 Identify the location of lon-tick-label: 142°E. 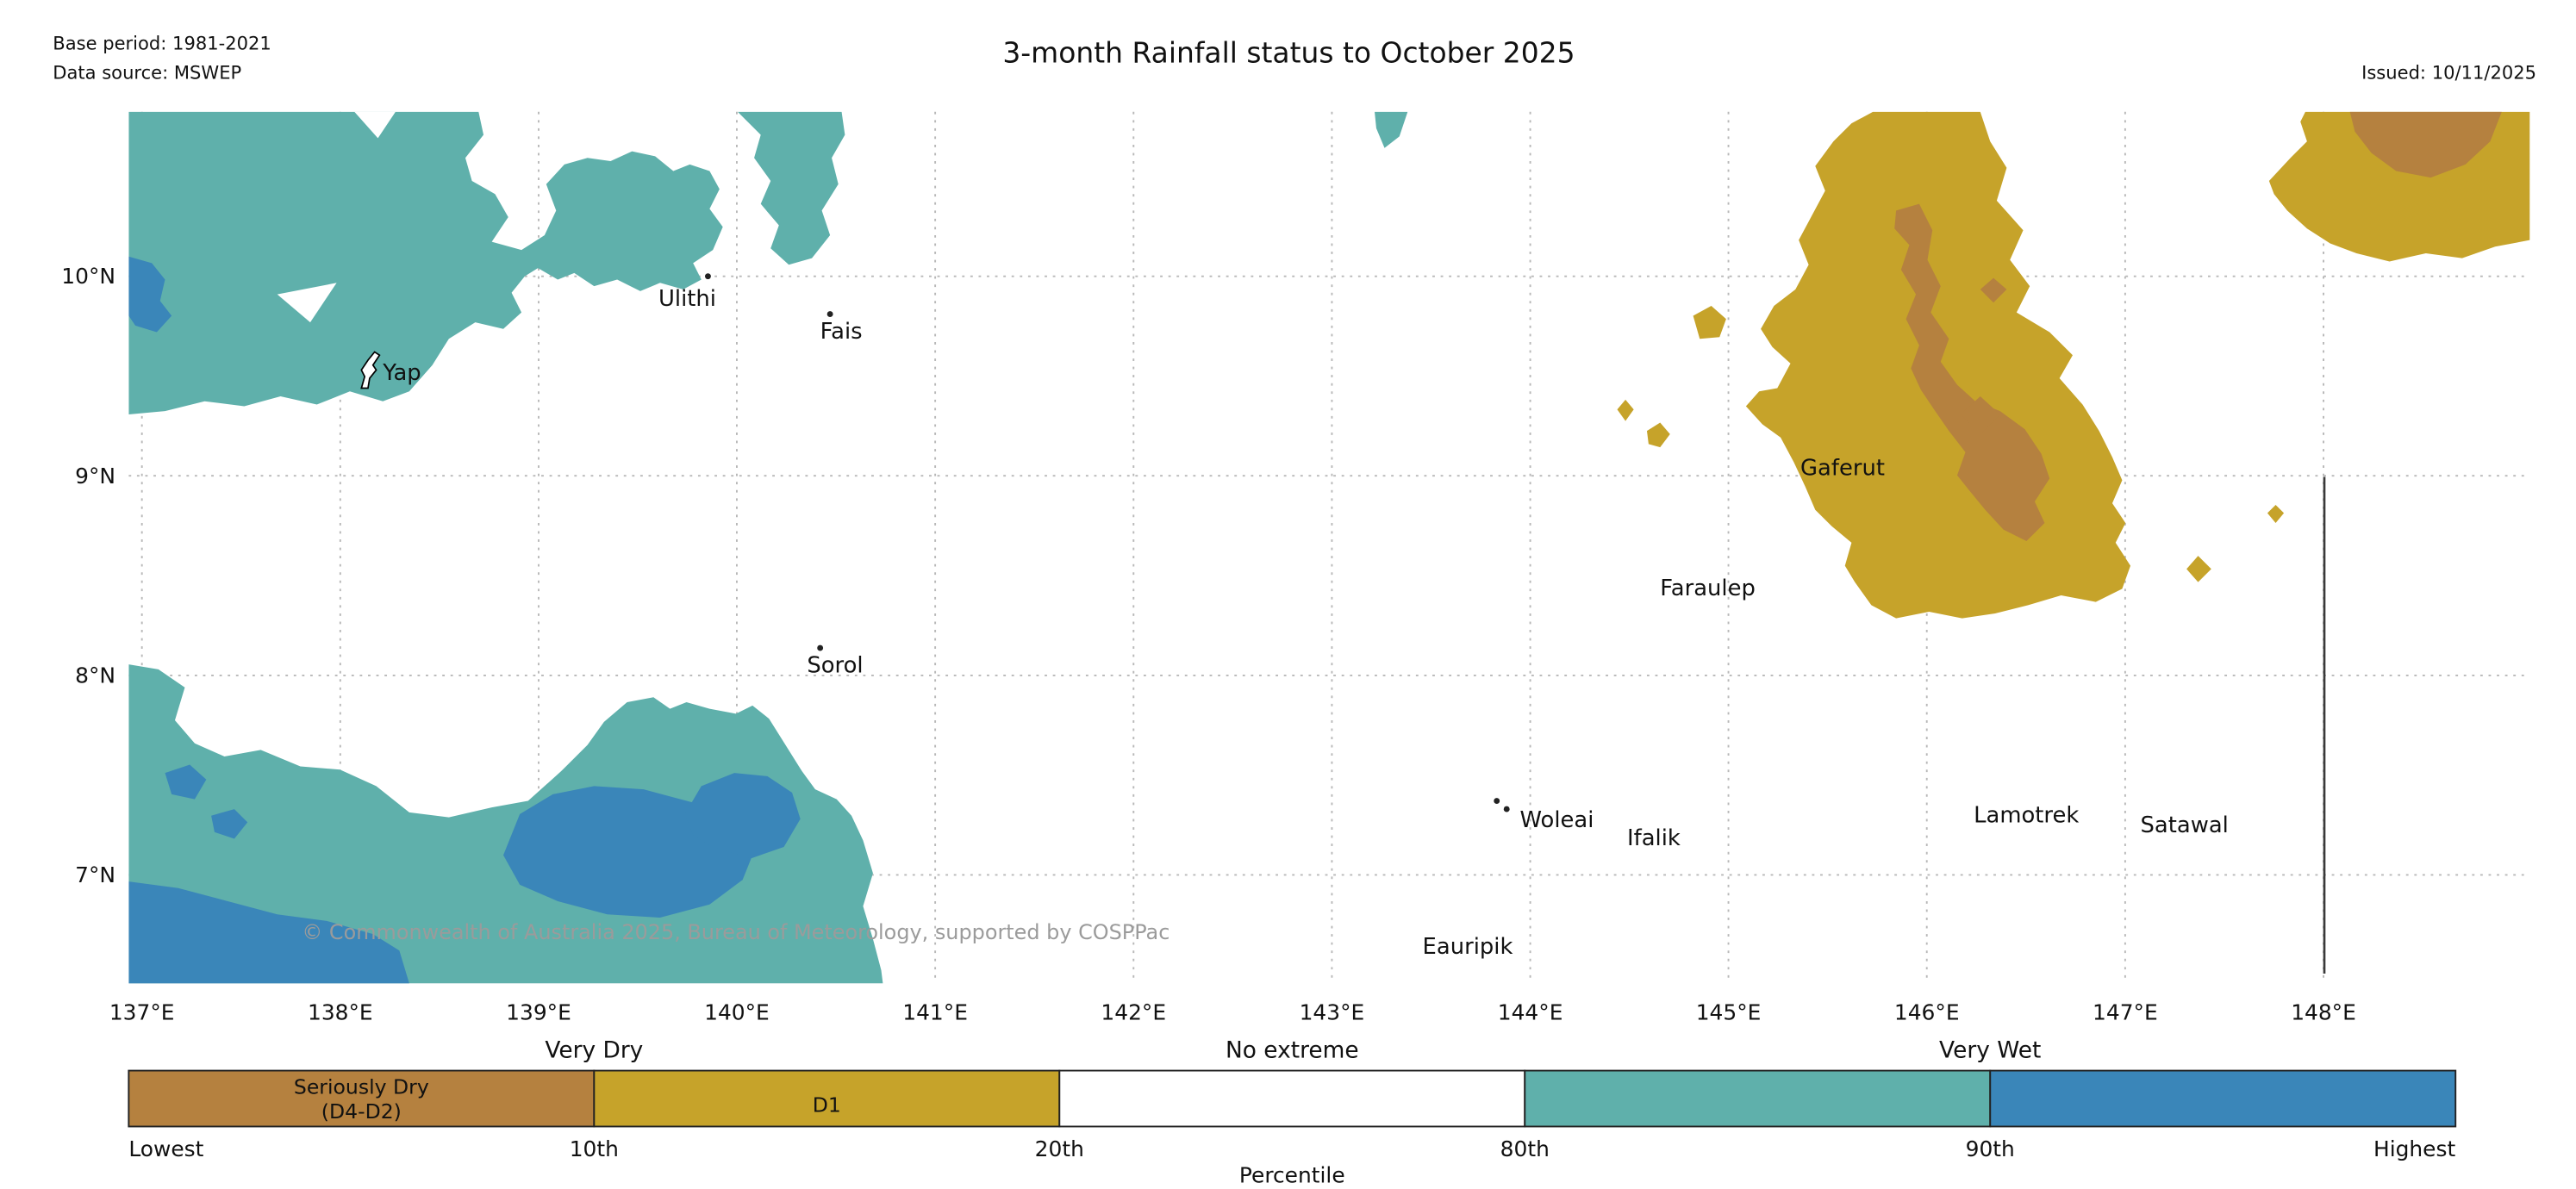
(1133, 1011).